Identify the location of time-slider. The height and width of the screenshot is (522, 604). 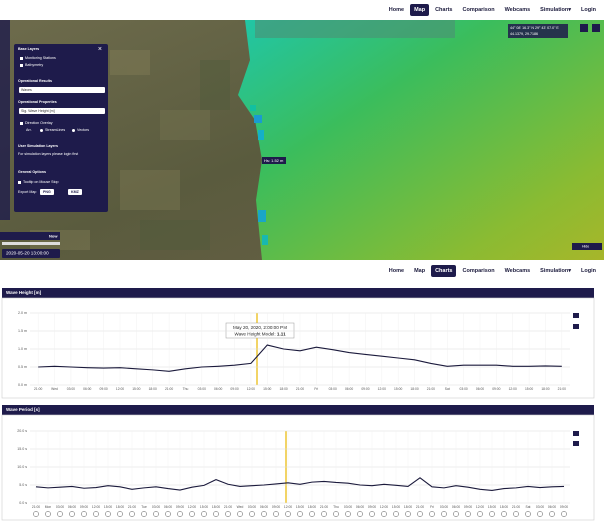
(31, 243).